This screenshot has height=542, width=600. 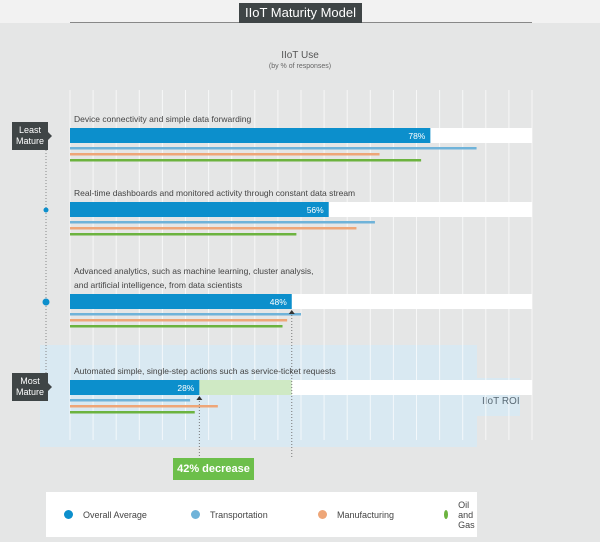 I want to click on legend-label: Manufacturing, so click(x=366, y=514).